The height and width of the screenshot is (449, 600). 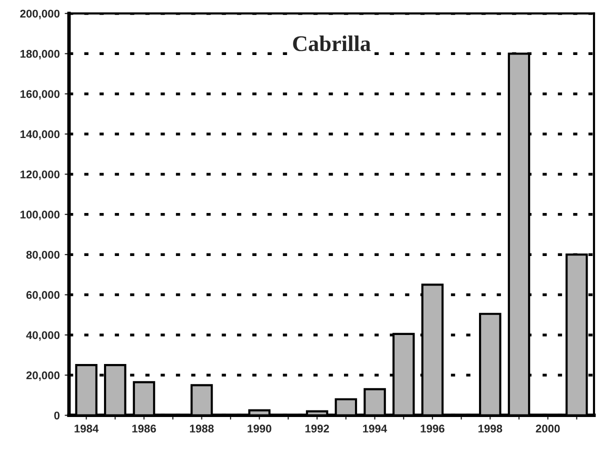 What do you see at coordinates (40, 95) in the screenshot?
I see `y-tick-label: 160,000` at bounding box center [40, 95].